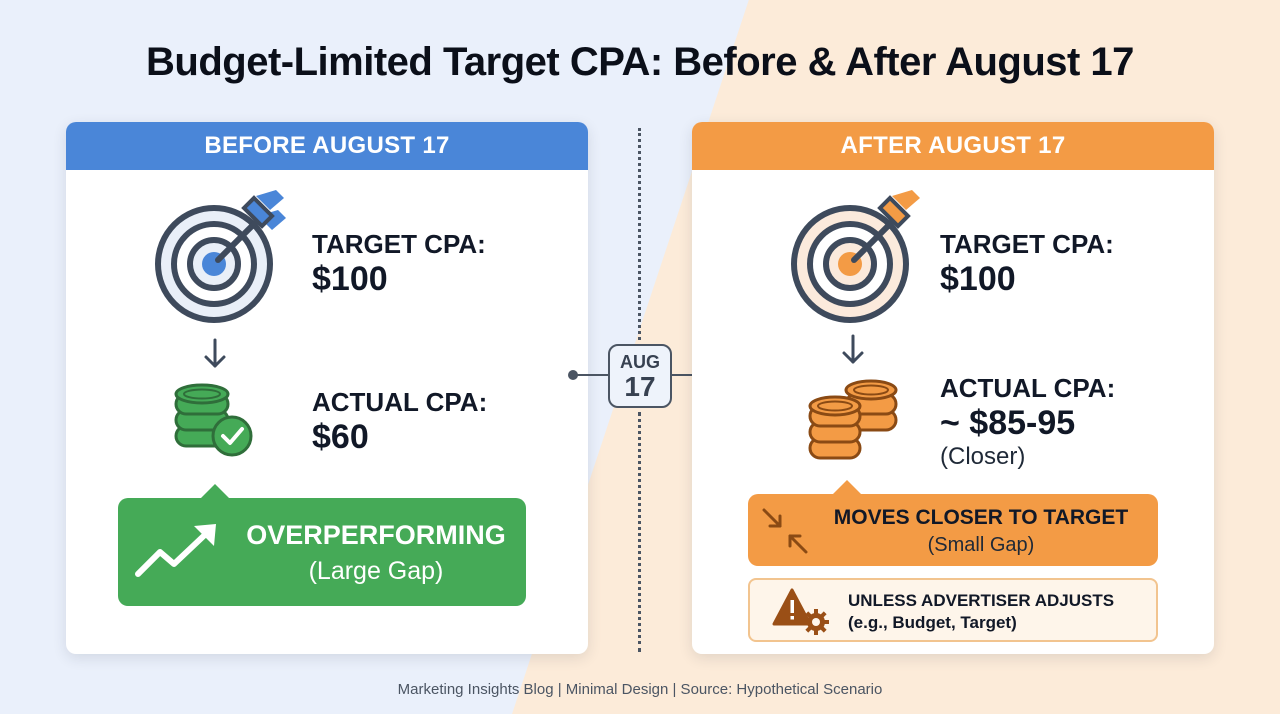 The height and width of the screenshot is (714, 1280). What do you see at coordinates (640, 386) in the screenshot?
I see `date-badge-day: 17` at bounding box center [640, 386].